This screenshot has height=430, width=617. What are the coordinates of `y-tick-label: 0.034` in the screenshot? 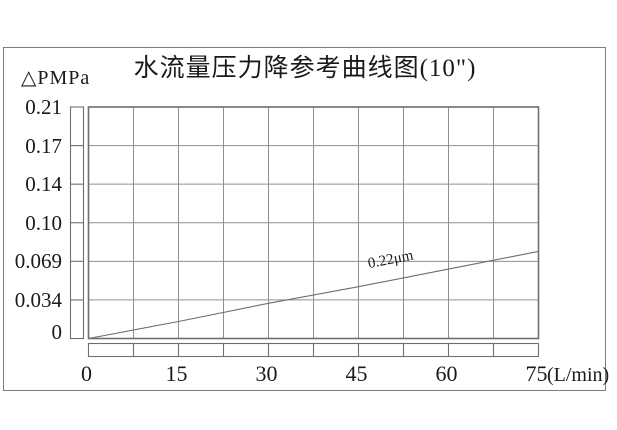 It's located at (38, 299).